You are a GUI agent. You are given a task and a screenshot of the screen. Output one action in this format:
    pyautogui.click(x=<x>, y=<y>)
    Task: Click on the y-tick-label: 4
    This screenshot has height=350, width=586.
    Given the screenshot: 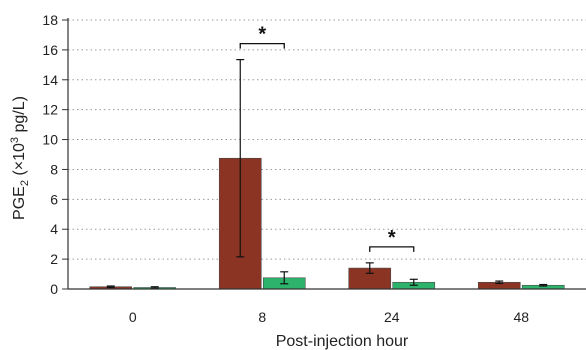 What is the action you would take?
    pyautogui.click(x=54, y=229)
    